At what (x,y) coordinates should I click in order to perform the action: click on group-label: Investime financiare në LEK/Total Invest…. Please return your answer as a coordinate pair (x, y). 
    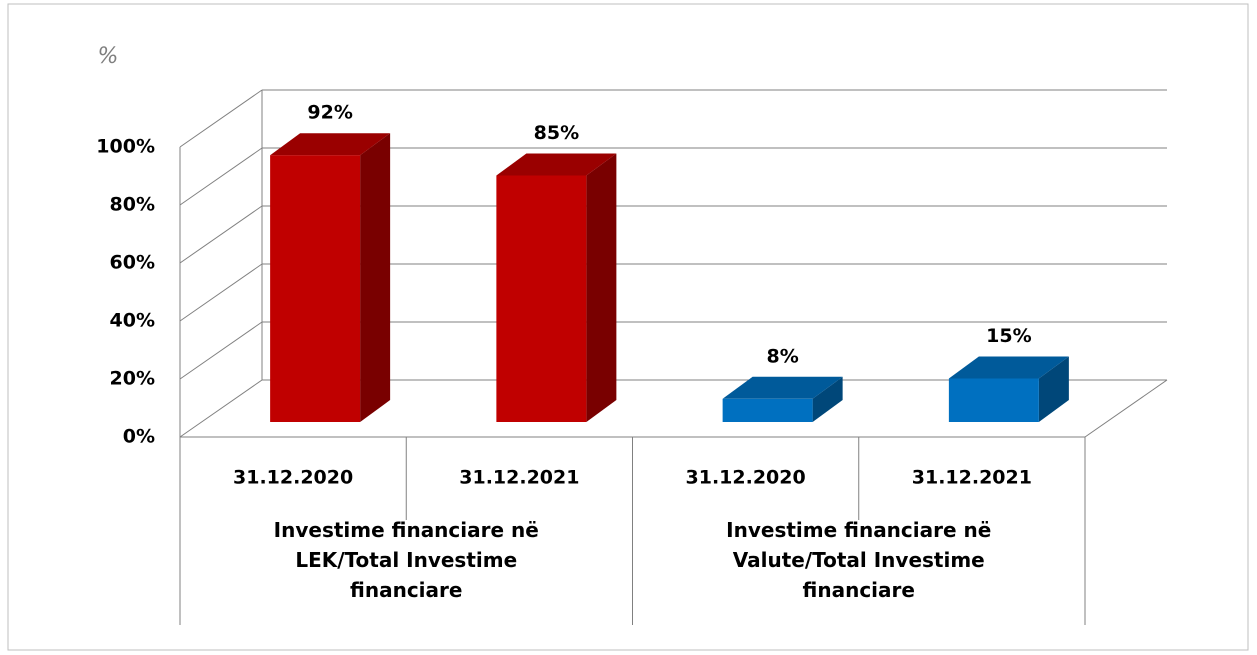
    Looking at the image, I should click on (406, 560).